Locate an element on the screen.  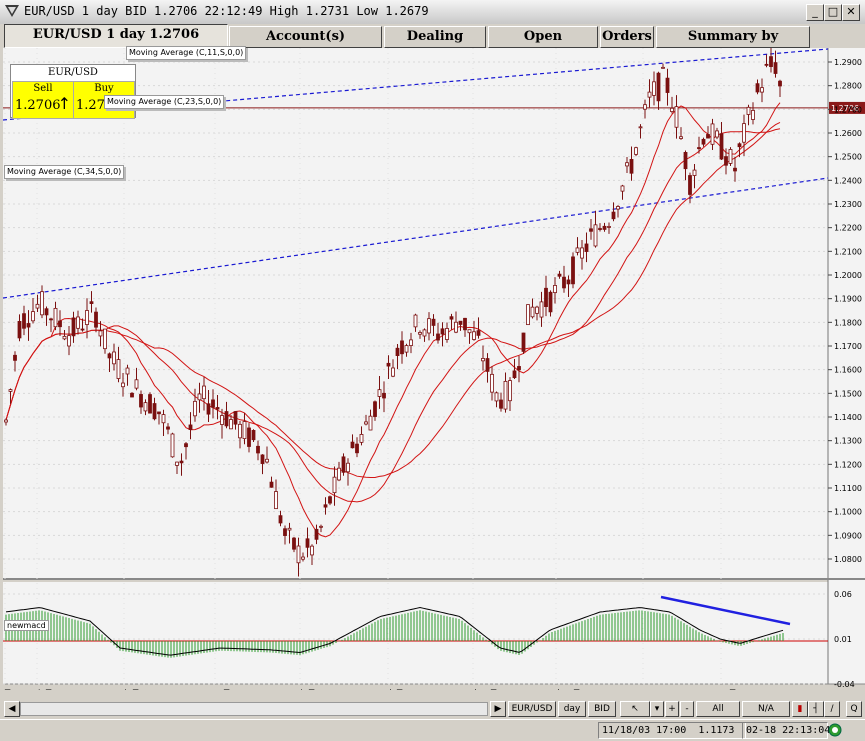
side-button: BID is located at coordinates (602, 709).